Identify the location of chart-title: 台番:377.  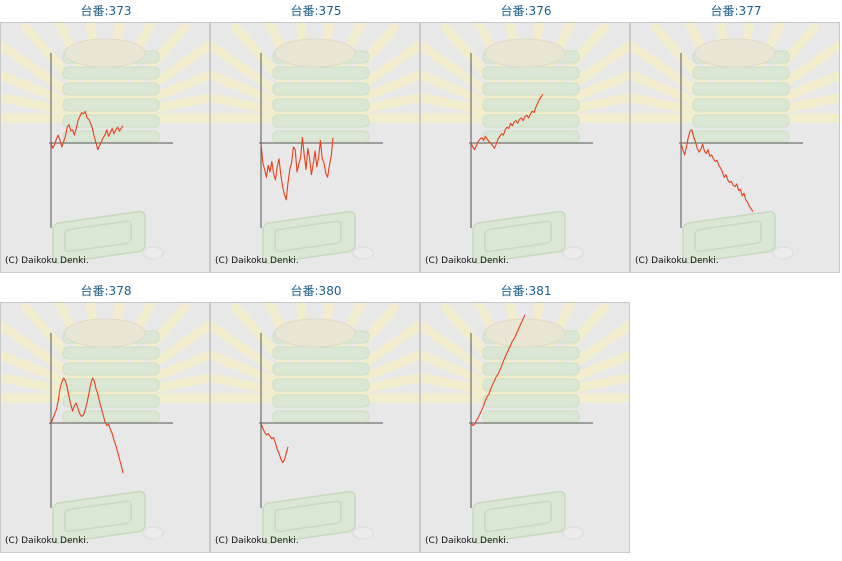
(736, 11).